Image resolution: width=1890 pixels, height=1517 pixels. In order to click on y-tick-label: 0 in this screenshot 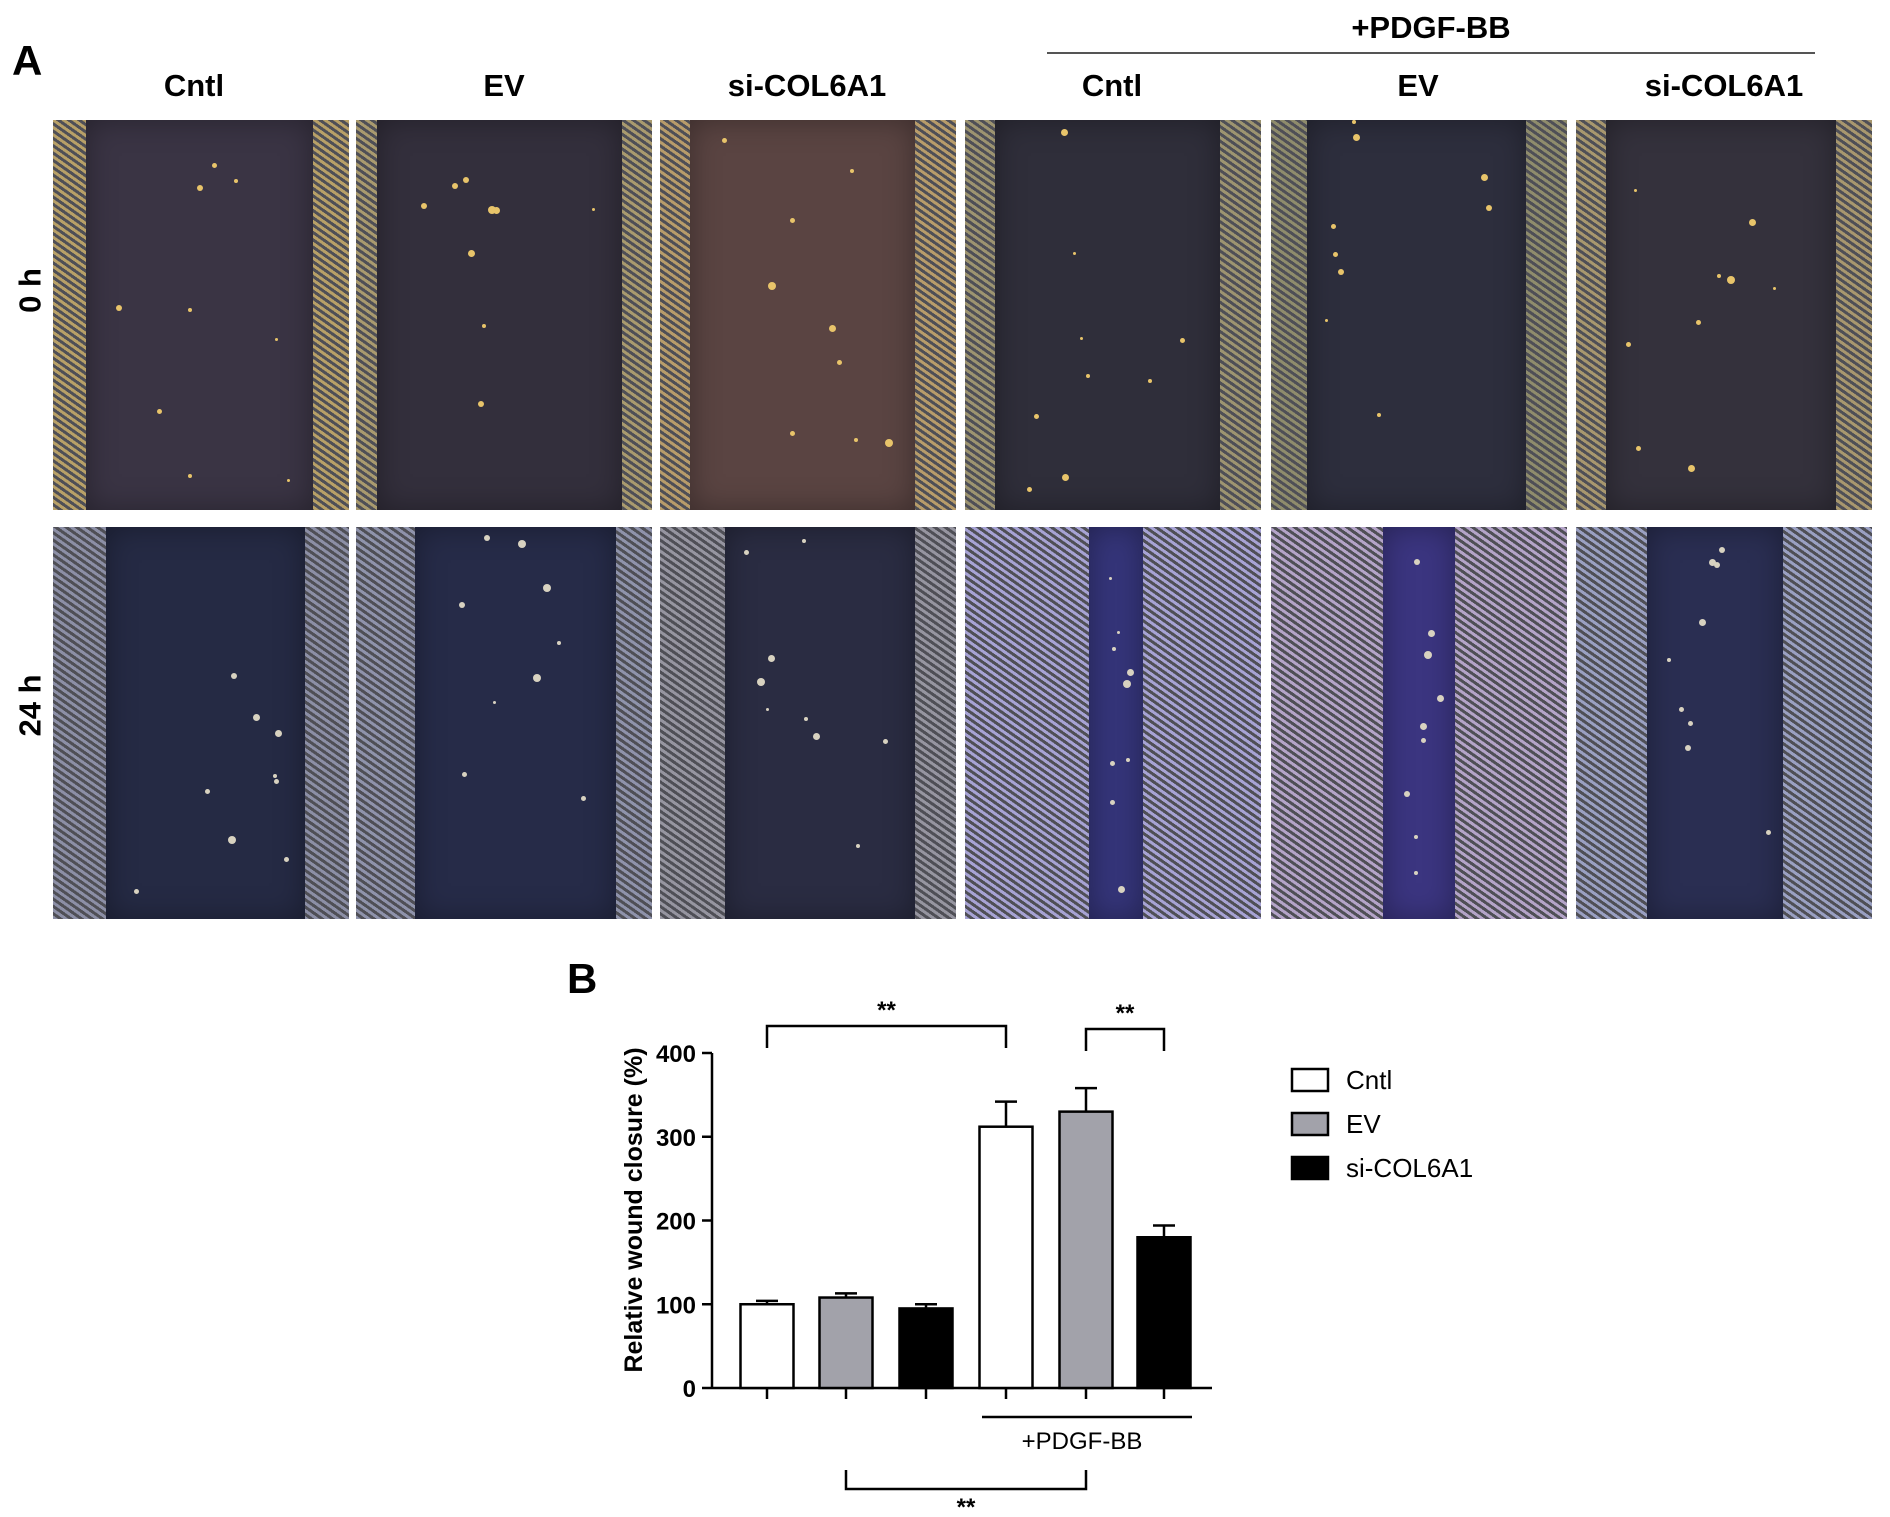, I will do `click(689, 1389)`.